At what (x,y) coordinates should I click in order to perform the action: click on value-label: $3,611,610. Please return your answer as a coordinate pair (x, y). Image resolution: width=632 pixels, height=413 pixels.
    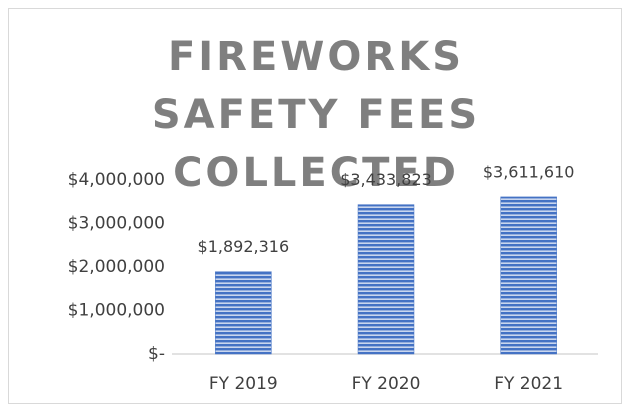
    Looking at the image, I should click on (529, 171).